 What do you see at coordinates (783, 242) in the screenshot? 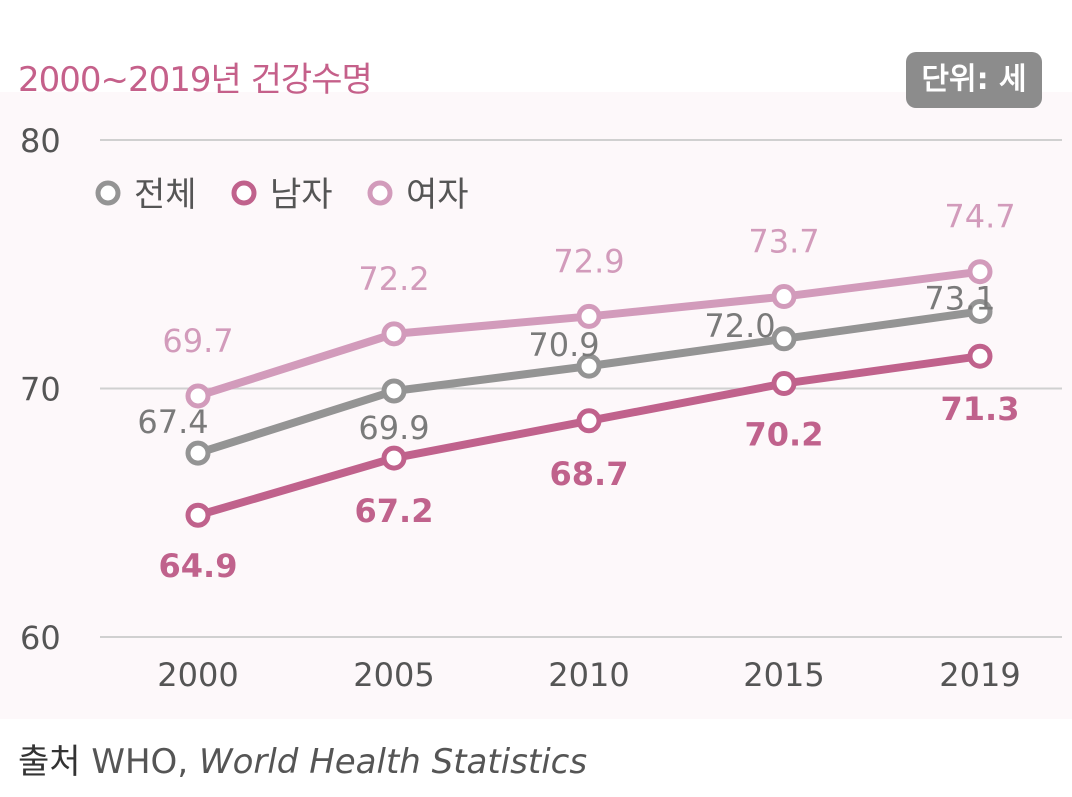
I see `data-label: 73.7` at bounding box center [783, 242].